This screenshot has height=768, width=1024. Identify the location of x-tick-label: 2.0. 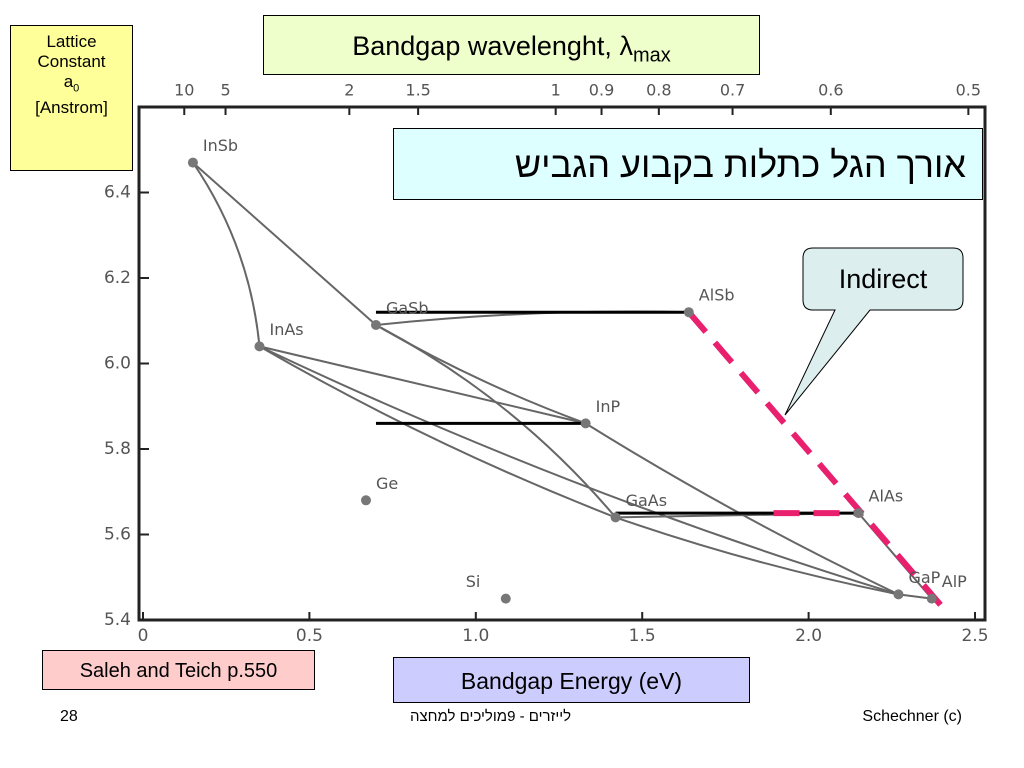
(808, 636).